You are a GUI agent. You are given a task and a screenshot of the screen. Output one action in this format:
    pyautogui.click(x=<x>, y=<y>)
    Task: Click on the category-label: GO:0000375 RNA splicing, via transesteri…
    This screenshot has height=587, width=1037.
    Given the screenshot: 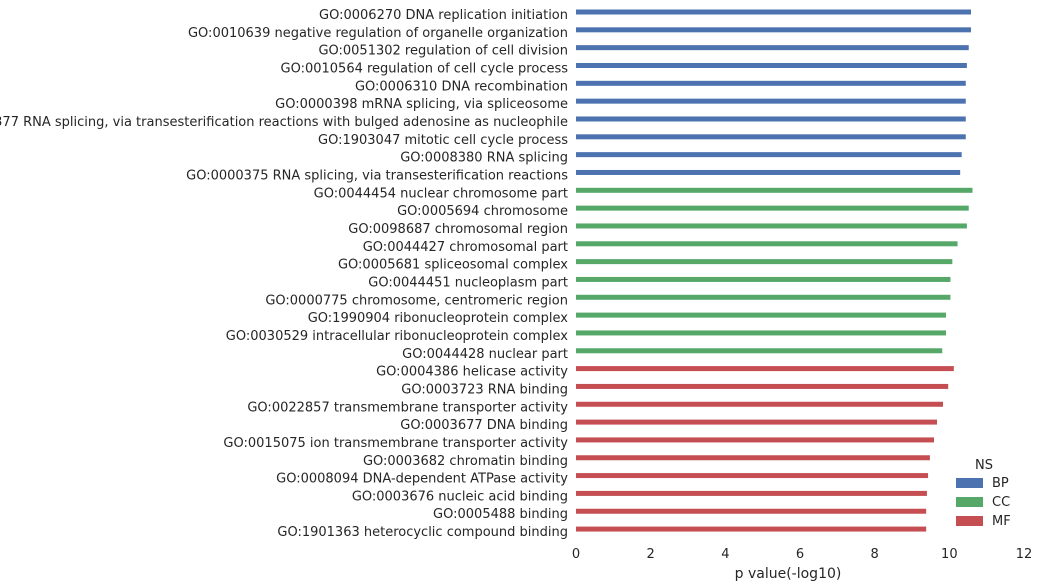 What is the action you would take?
    pyautogui.click(x=377, y=175)
    